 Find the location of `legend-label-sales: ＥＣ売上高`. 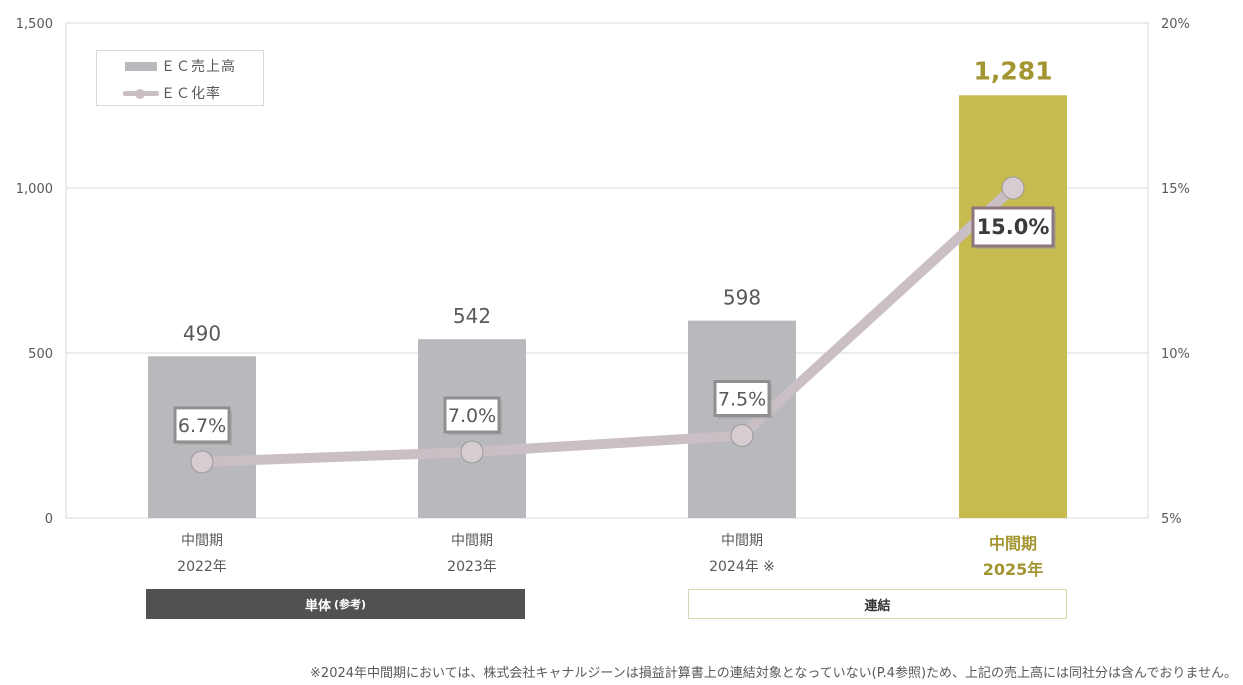

legend-label-sales: ＥＣ売上高 is located at coordinates (198, 67).